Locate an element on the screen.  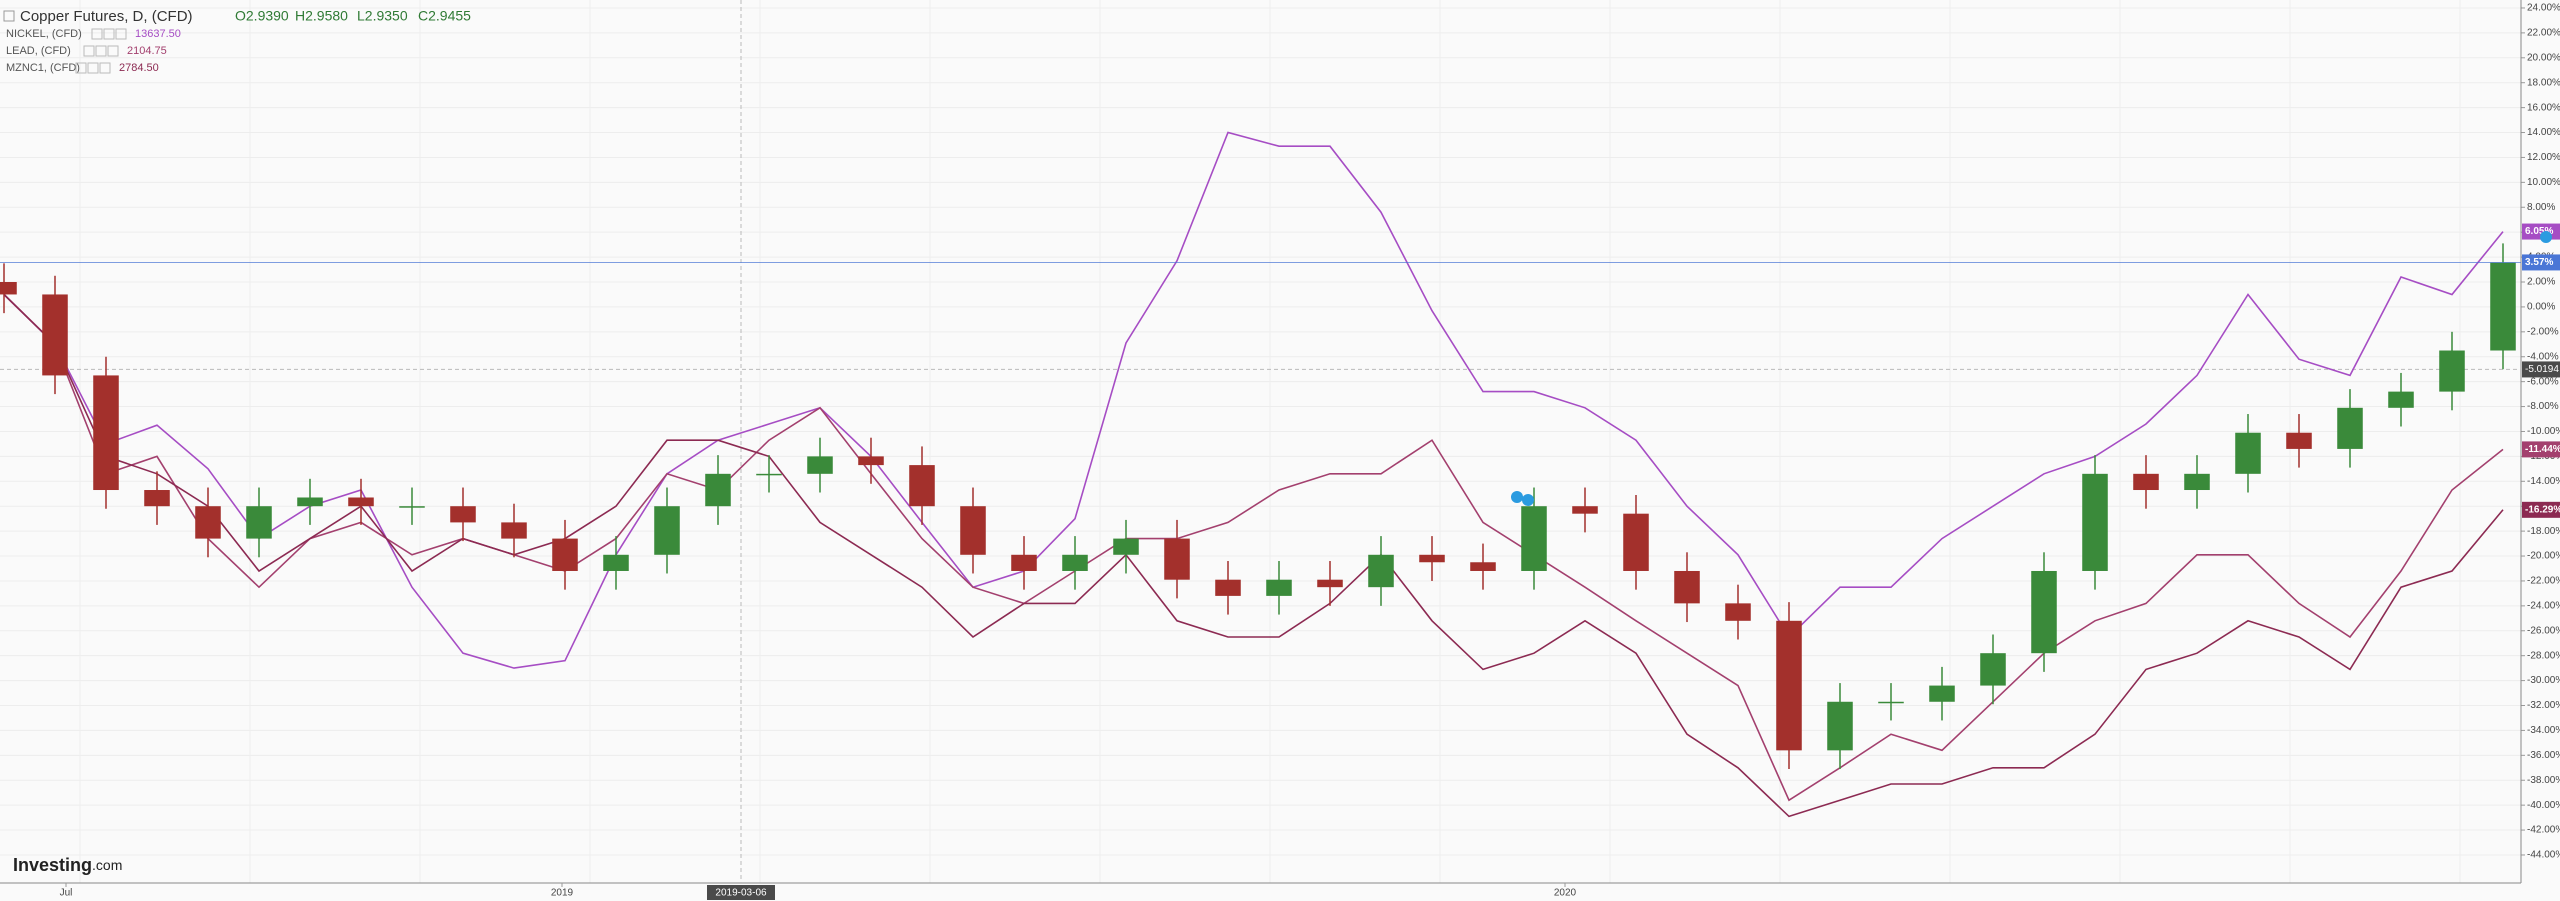
y-tick-label: 10.00% is located at coordinates (2543, 182).